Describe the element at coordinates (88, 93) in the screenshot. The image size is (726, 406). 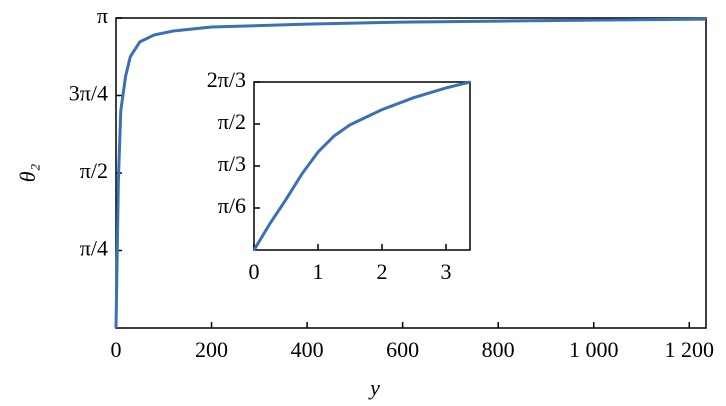
I see `y-tick-label: 3π/4` at that location.